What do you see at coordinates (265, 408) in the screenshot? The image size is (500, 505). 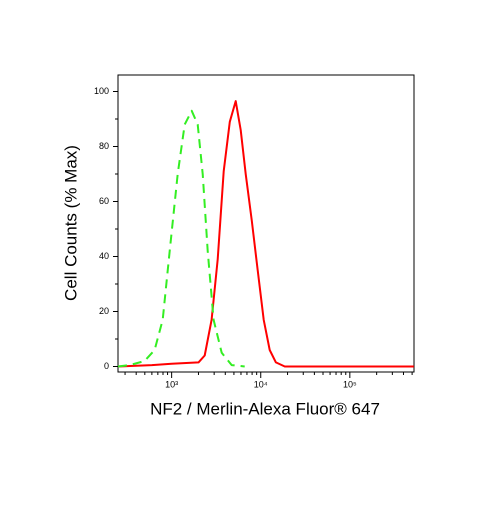 I see `x-axis-label: NF2 / Merlin-Alexa Fluor® 647` at bounding box center [265, 408].